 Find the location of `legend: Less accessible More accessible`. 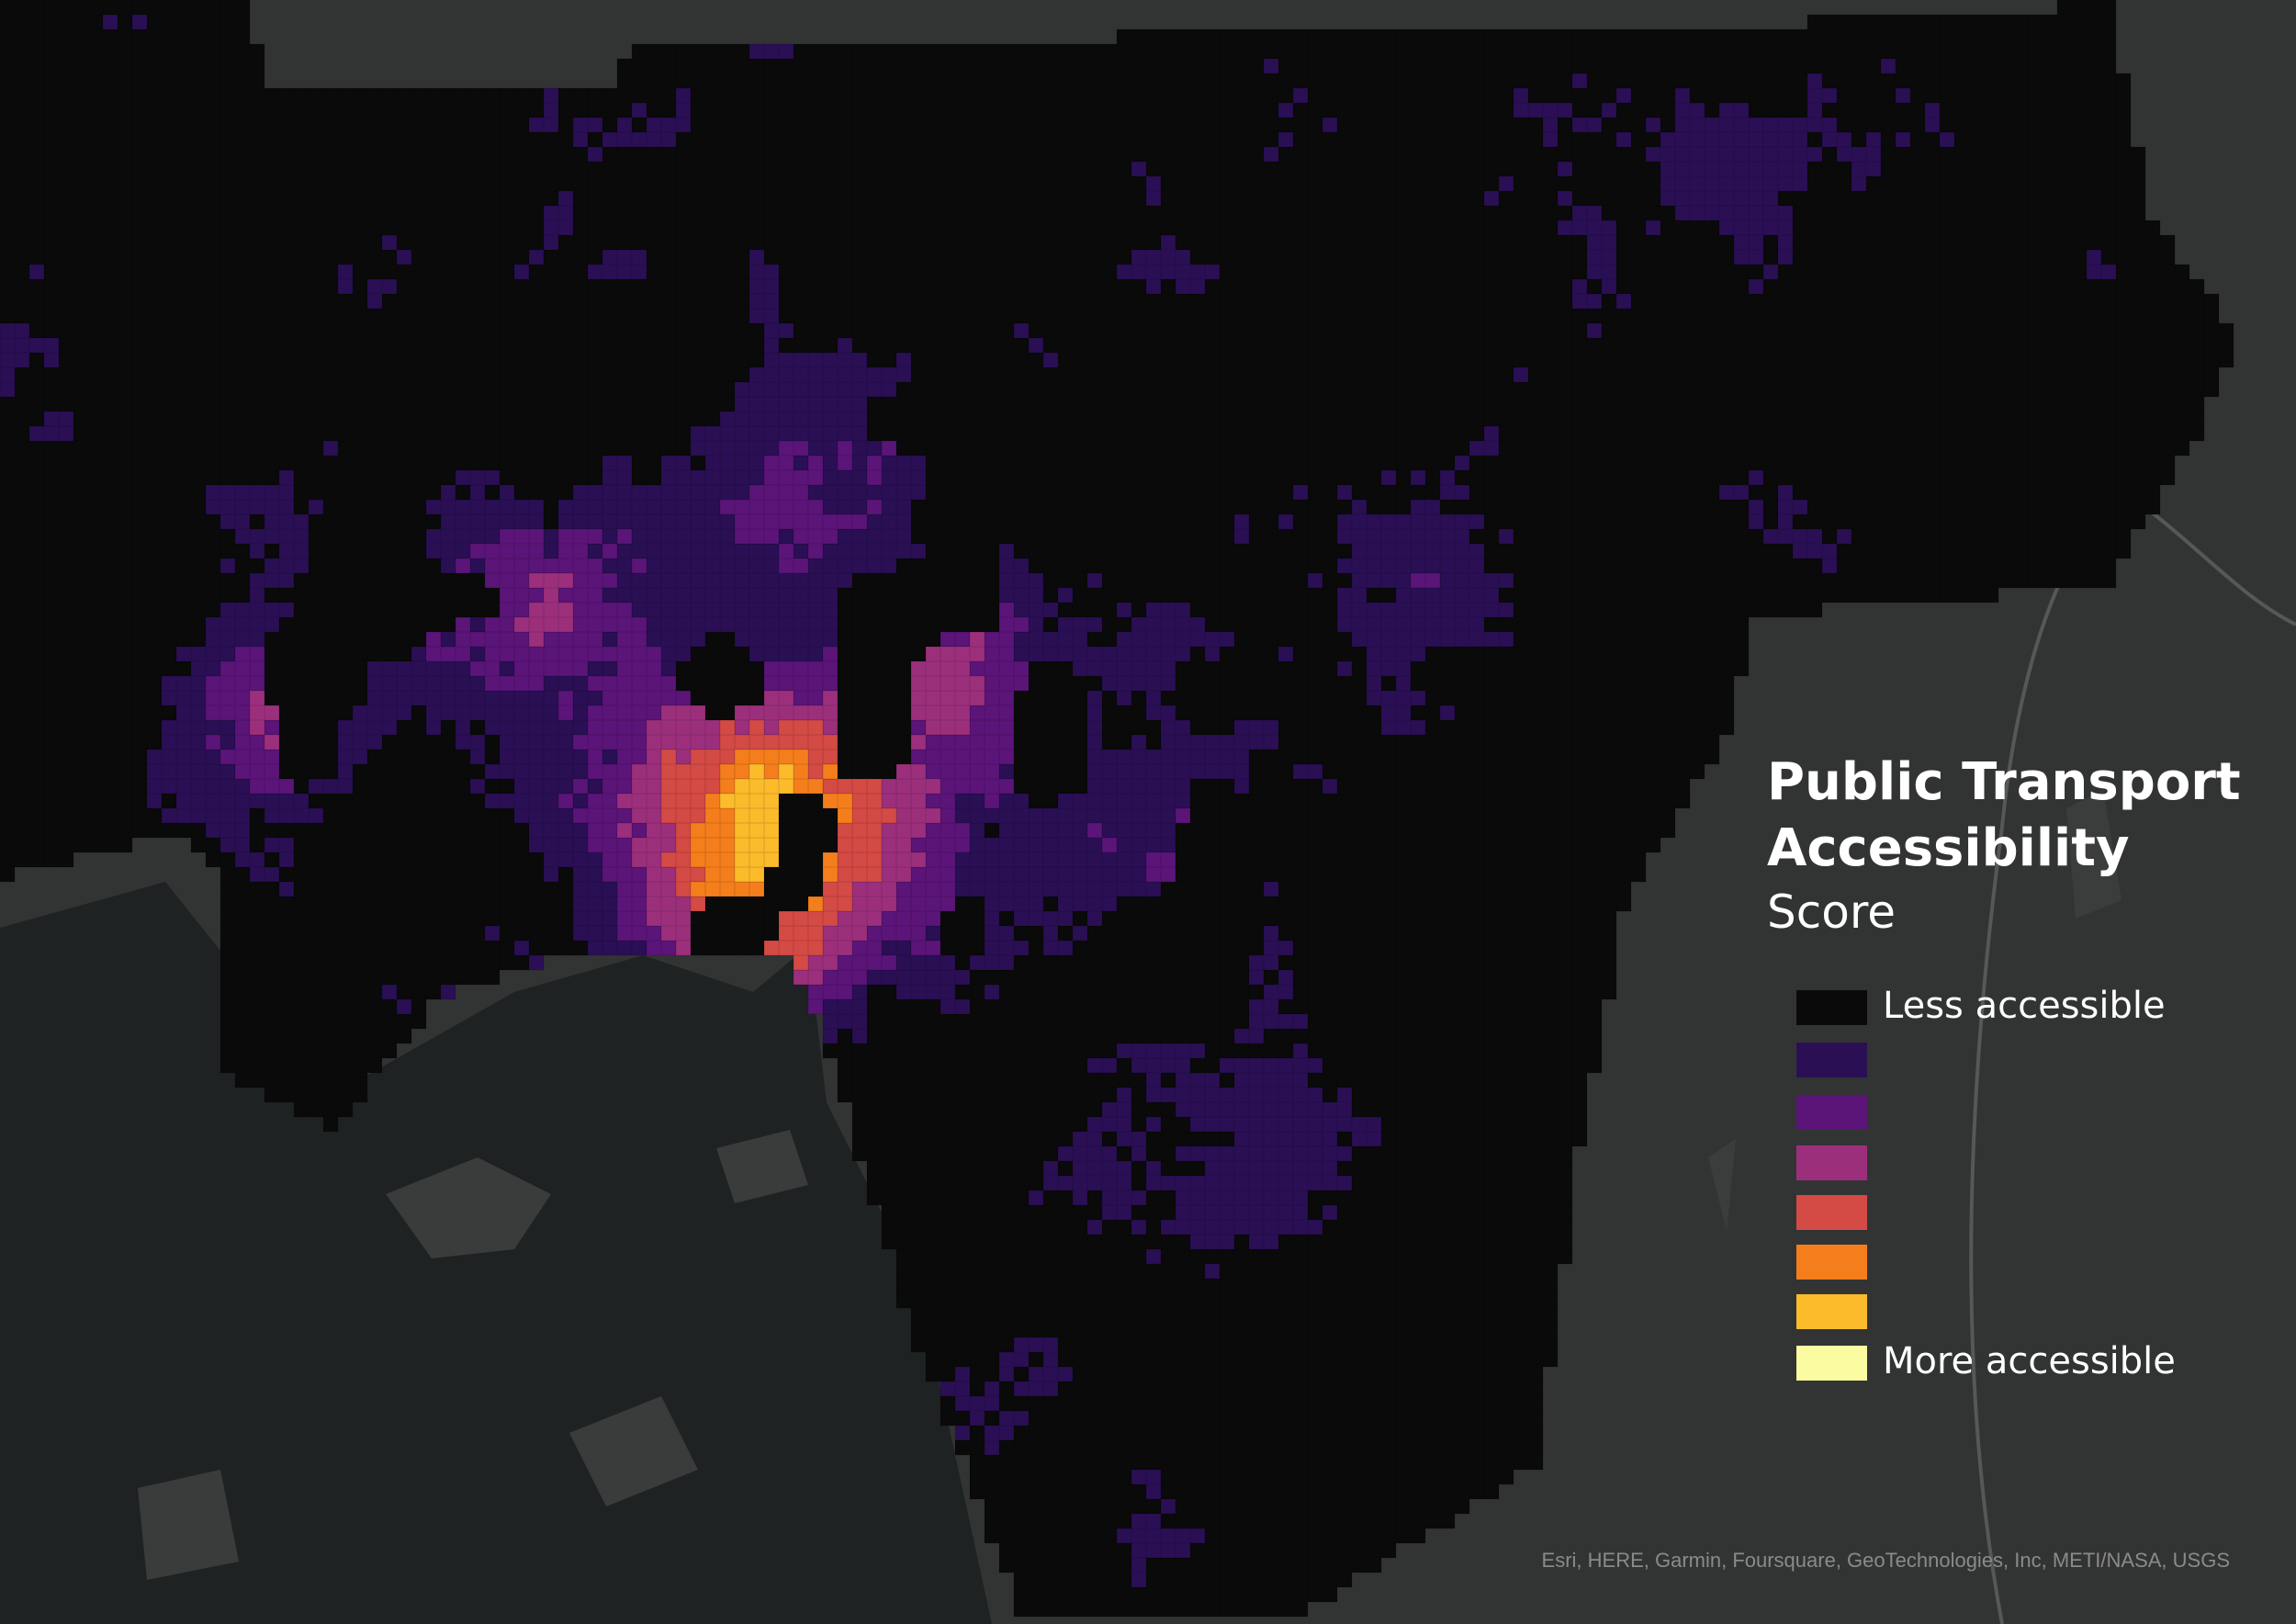

legend: Less accessible More accessible is located at coordinates (1986, 1183).